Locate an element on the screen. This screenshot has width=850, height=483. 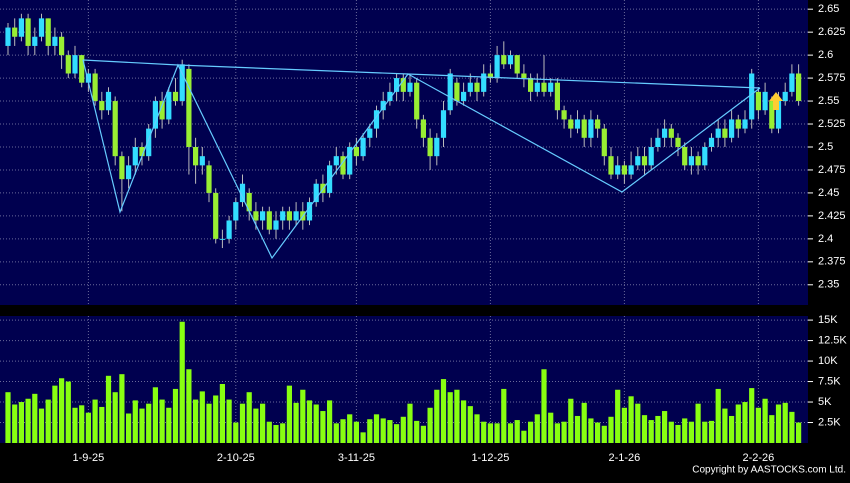
x-tick-label: 1-12-25 is located at coordinates (490, 458).